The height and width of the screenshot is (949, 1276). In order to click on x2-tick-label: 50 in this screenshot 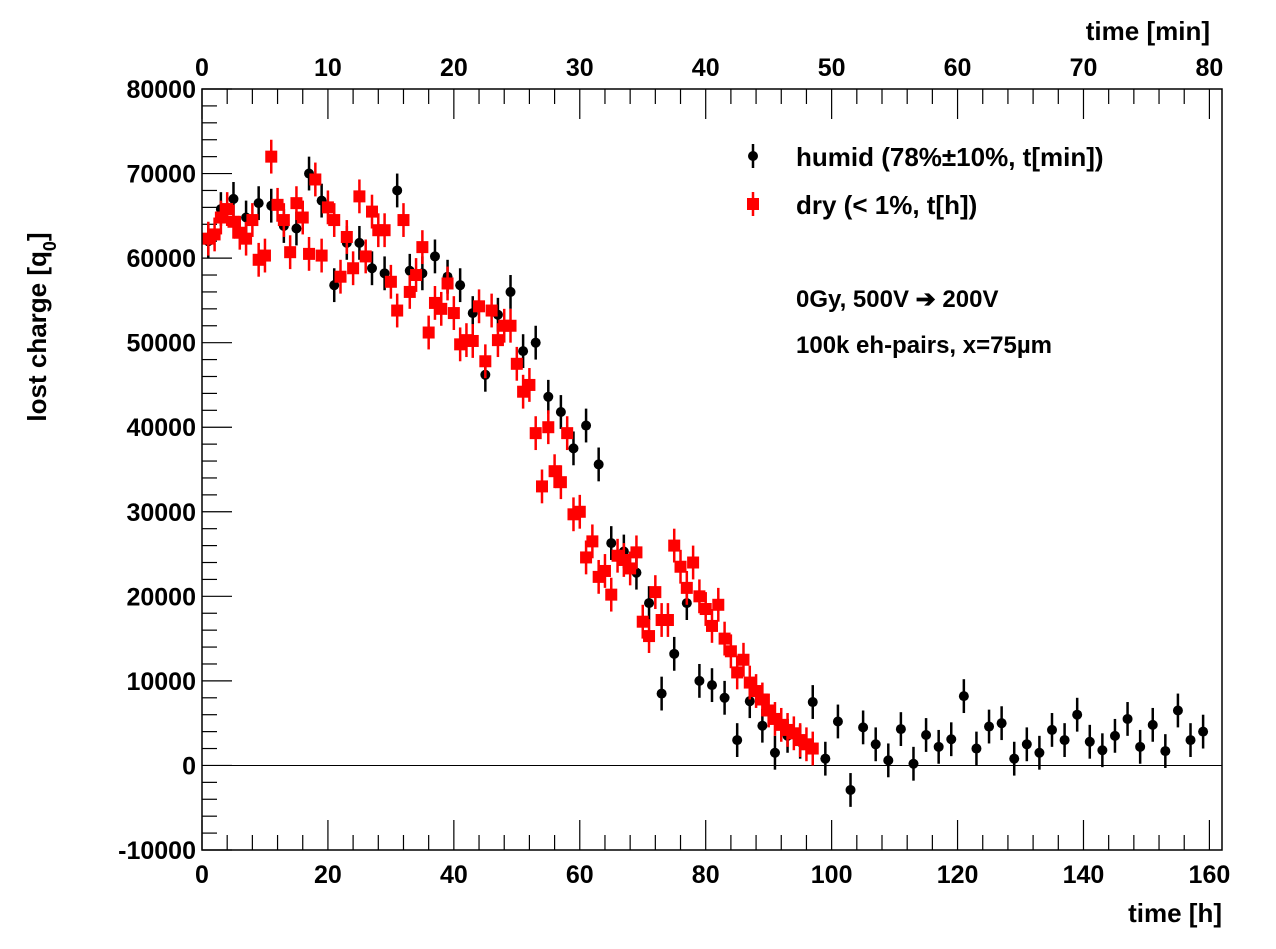, I will do `click(832, 68)`.